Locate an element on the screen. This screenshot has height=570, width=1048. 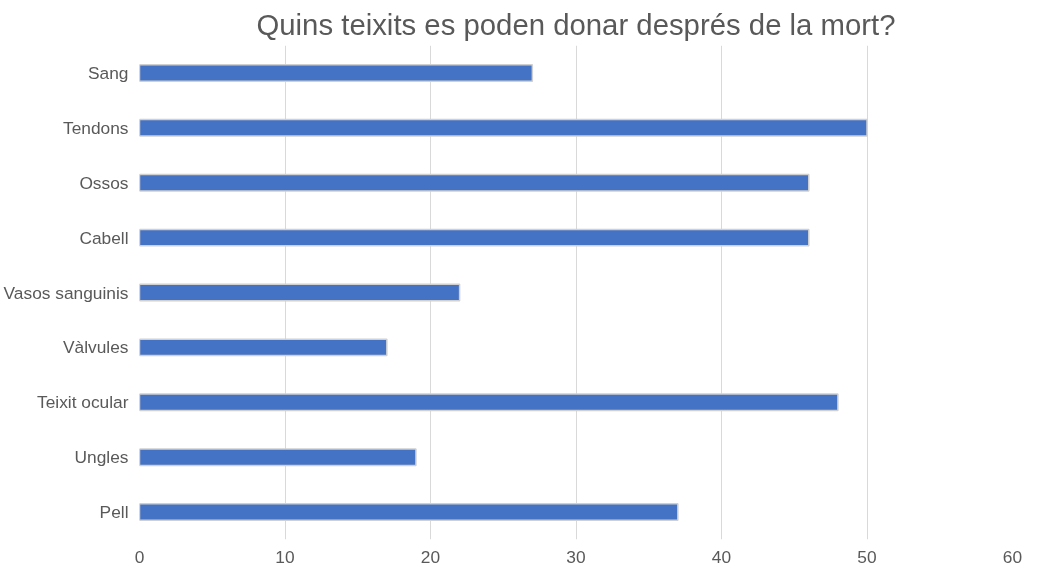
y-tick-label: Sang is located at coordinates (108, 72).